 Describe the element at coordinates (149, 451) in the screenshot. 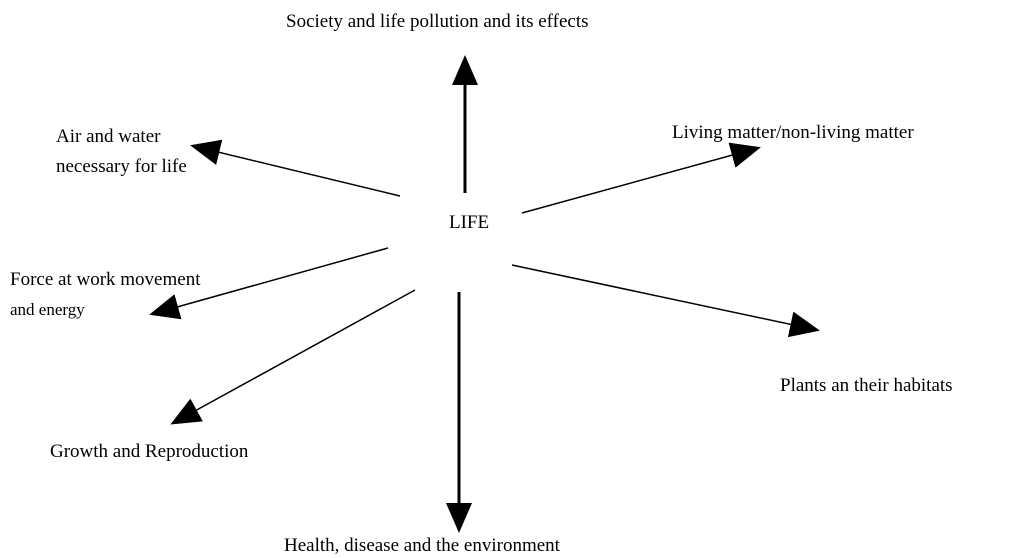

I see `node-label: Growth and Reproduction` at that location.